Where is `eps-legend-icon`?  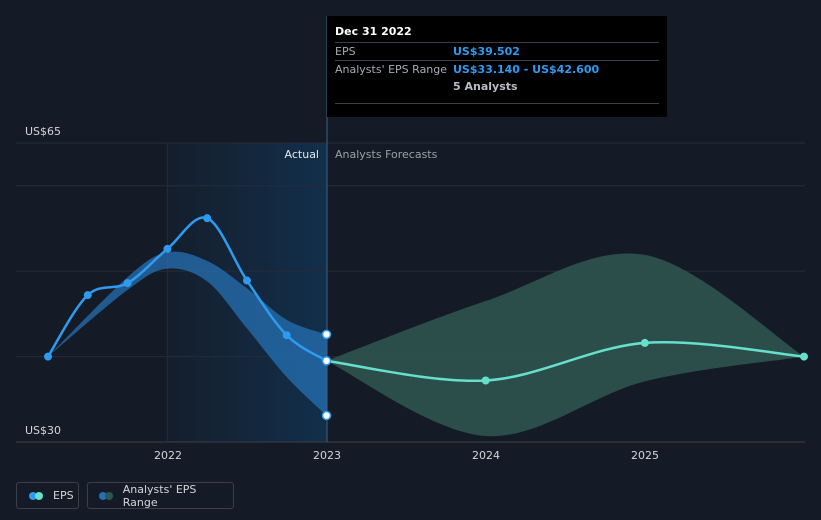 eps-legend-icon is located at coordinates (37, 496).